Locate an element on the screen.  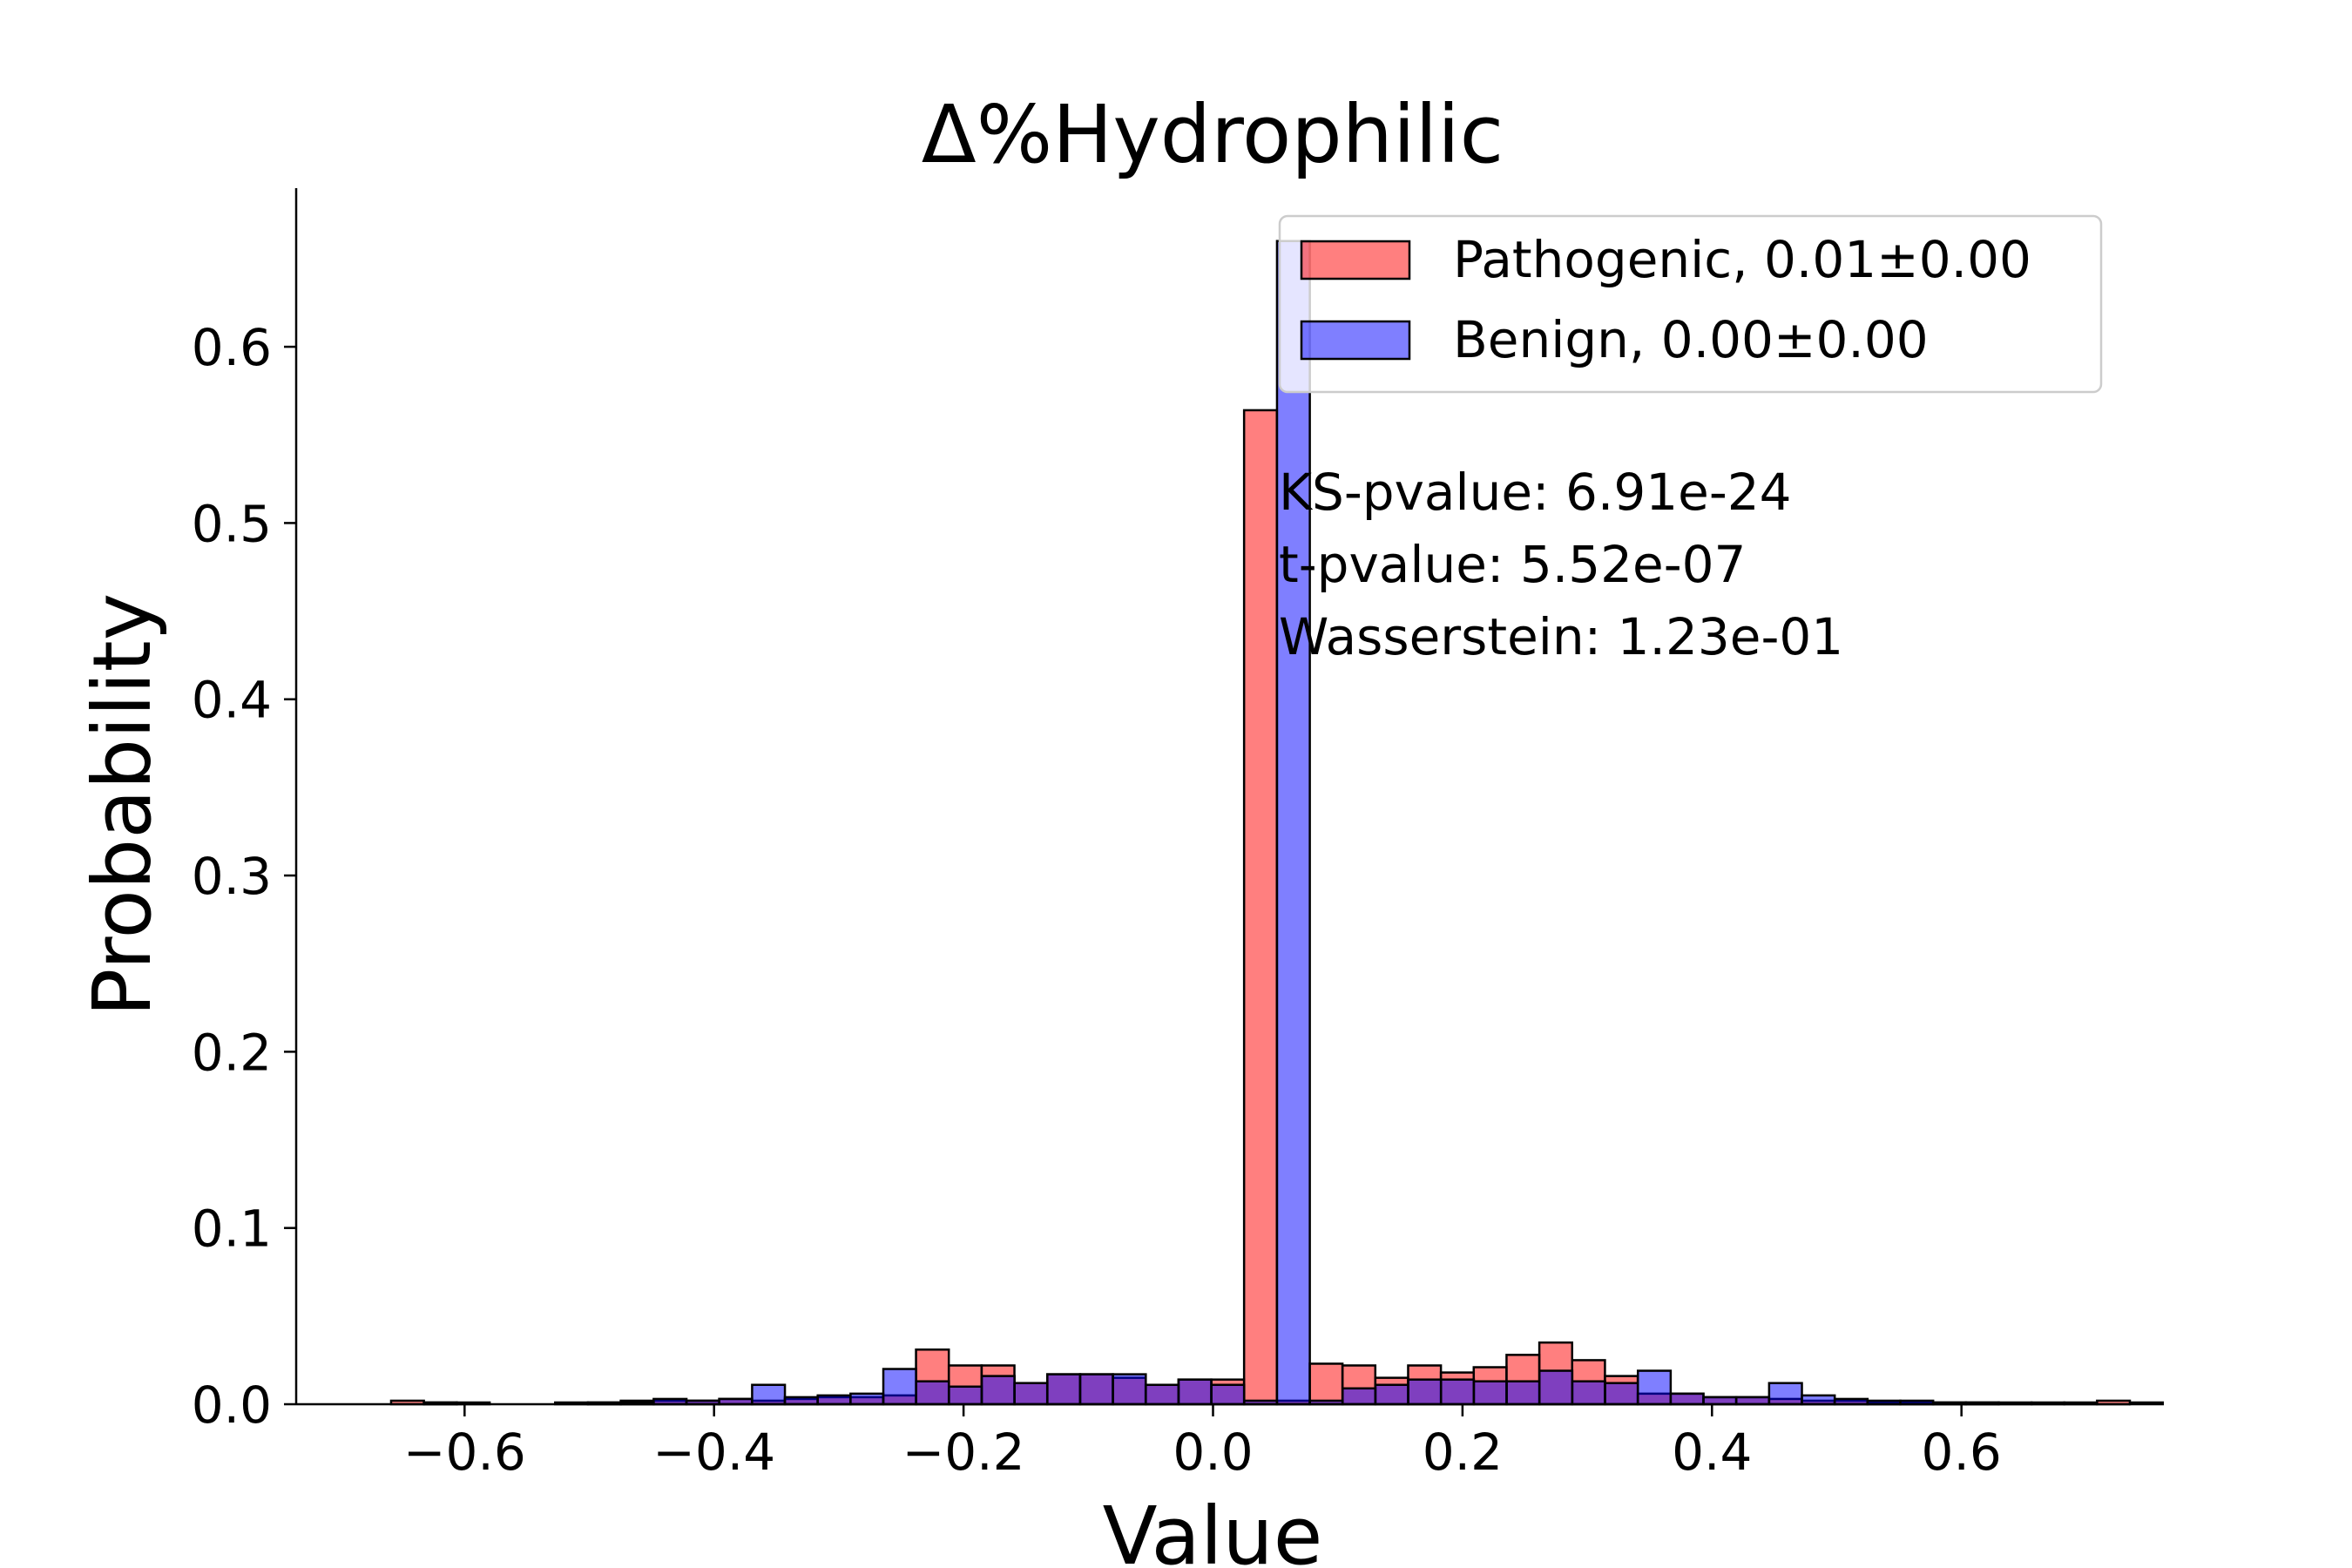
legend-box is located at coordinates (1690, 304).